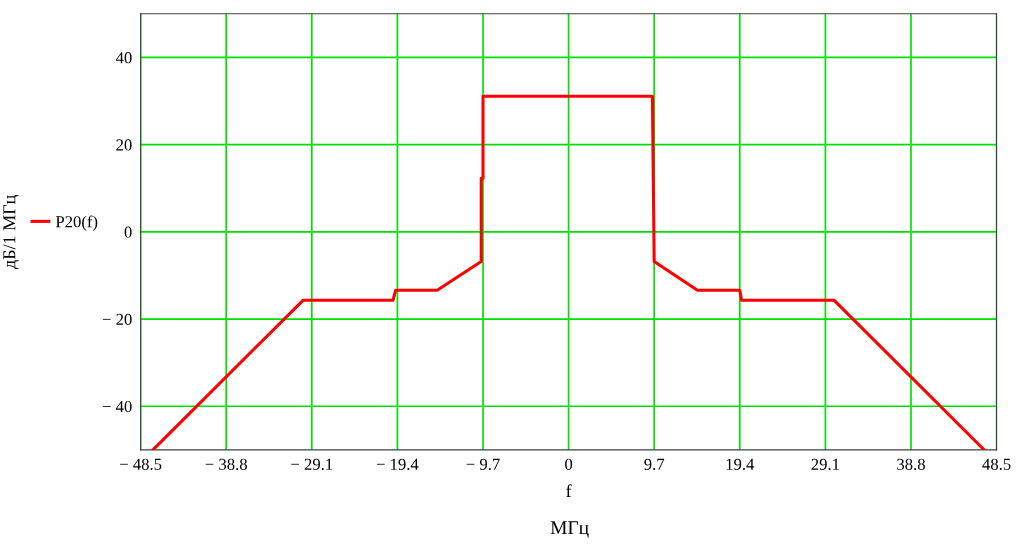 The height and width of the screenshot is (552, 1019). I want to click on y-tick-label: 0, so click(128, 232).